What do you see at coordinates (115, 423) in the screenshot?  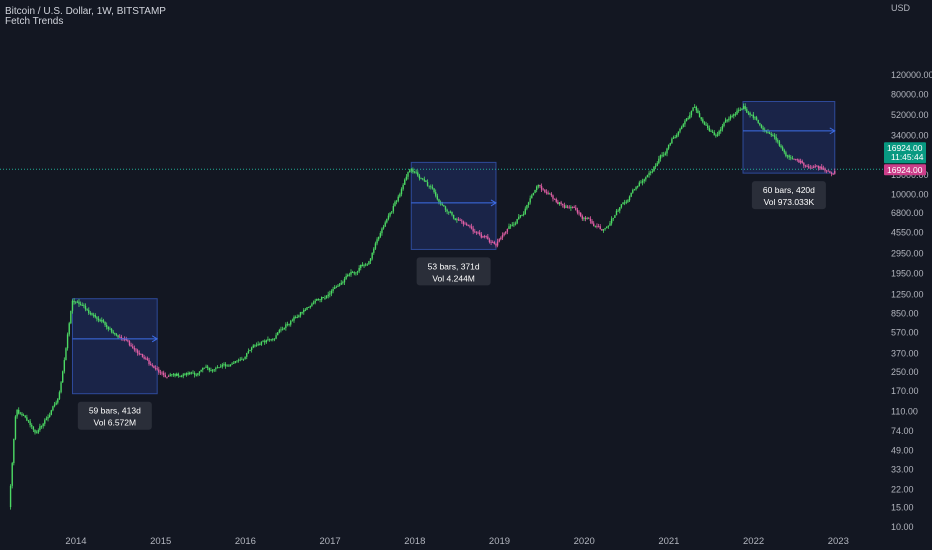 I see `trend-label-volume: Vol 6.572M` at bounding box center [115, 423].